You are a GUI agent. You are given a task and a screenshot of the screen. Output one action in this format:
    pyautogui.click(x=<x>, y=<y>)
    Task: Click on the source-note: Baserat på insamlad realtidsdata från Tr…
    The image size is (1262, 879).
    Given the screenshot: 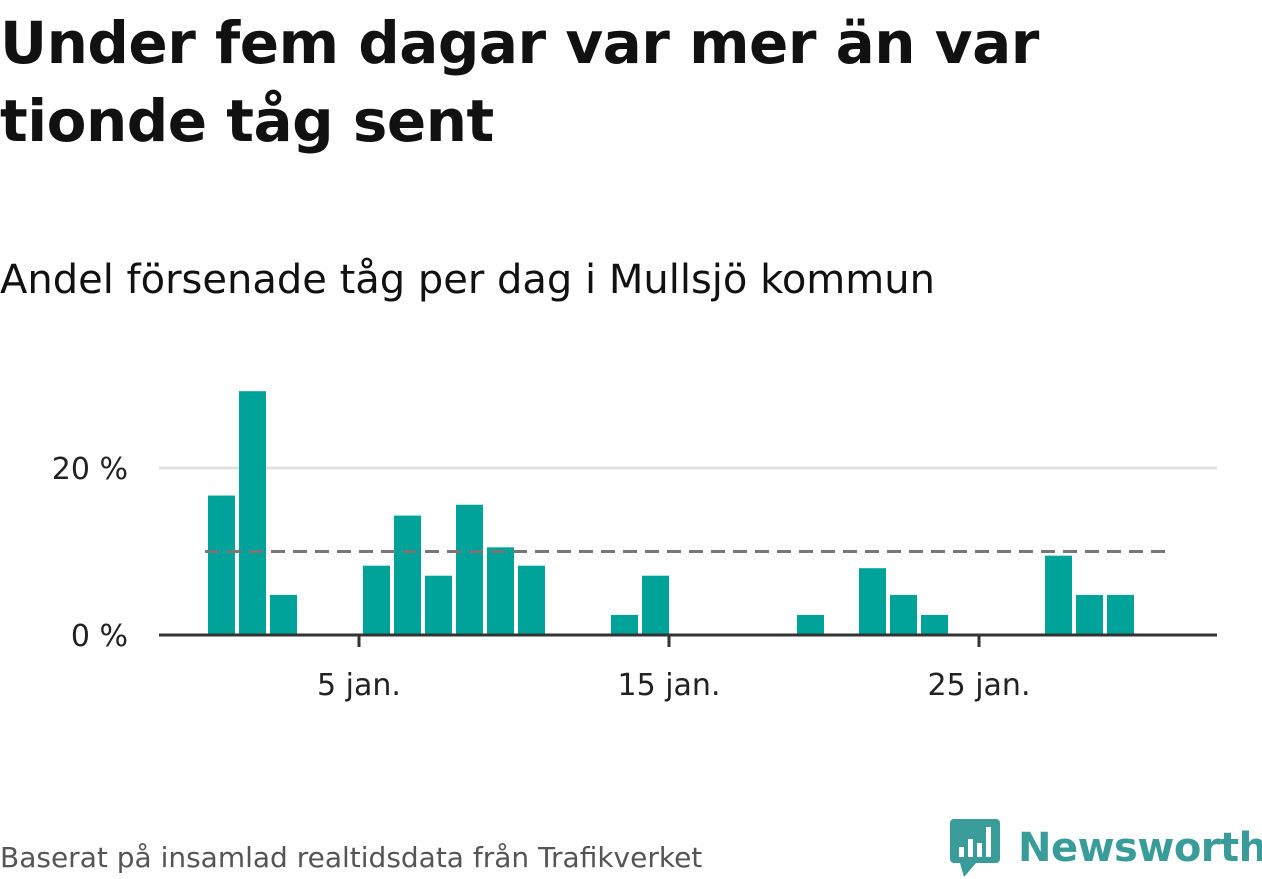 What is the action you would take?
    pyautogui.click(x=351, y=857)
    